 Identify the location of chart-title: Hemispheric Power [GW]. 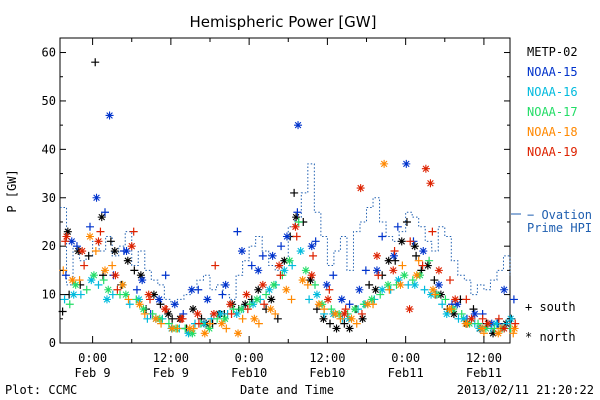
(283, 22).